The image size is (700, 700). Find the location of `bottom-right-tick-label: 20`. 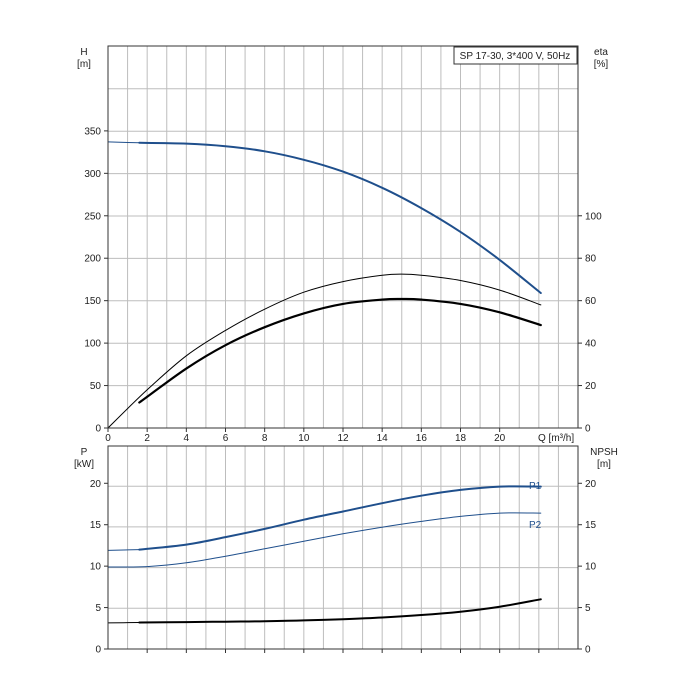

bottom-right-tick-label: 20 is located at coordinates (591, 484).